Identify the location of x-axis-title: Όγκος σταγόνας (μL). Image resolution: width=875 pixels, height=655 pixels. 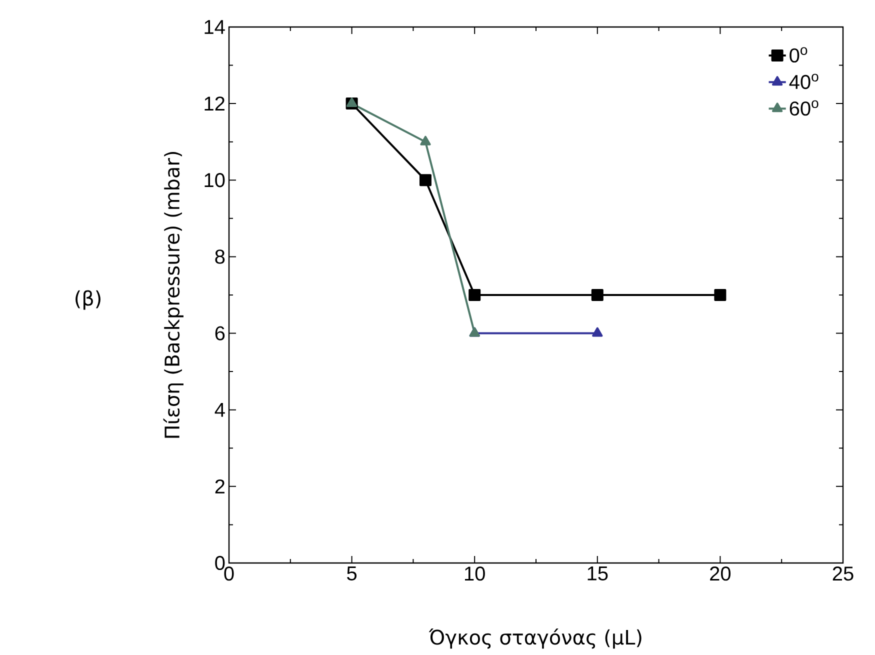
(535, 638).